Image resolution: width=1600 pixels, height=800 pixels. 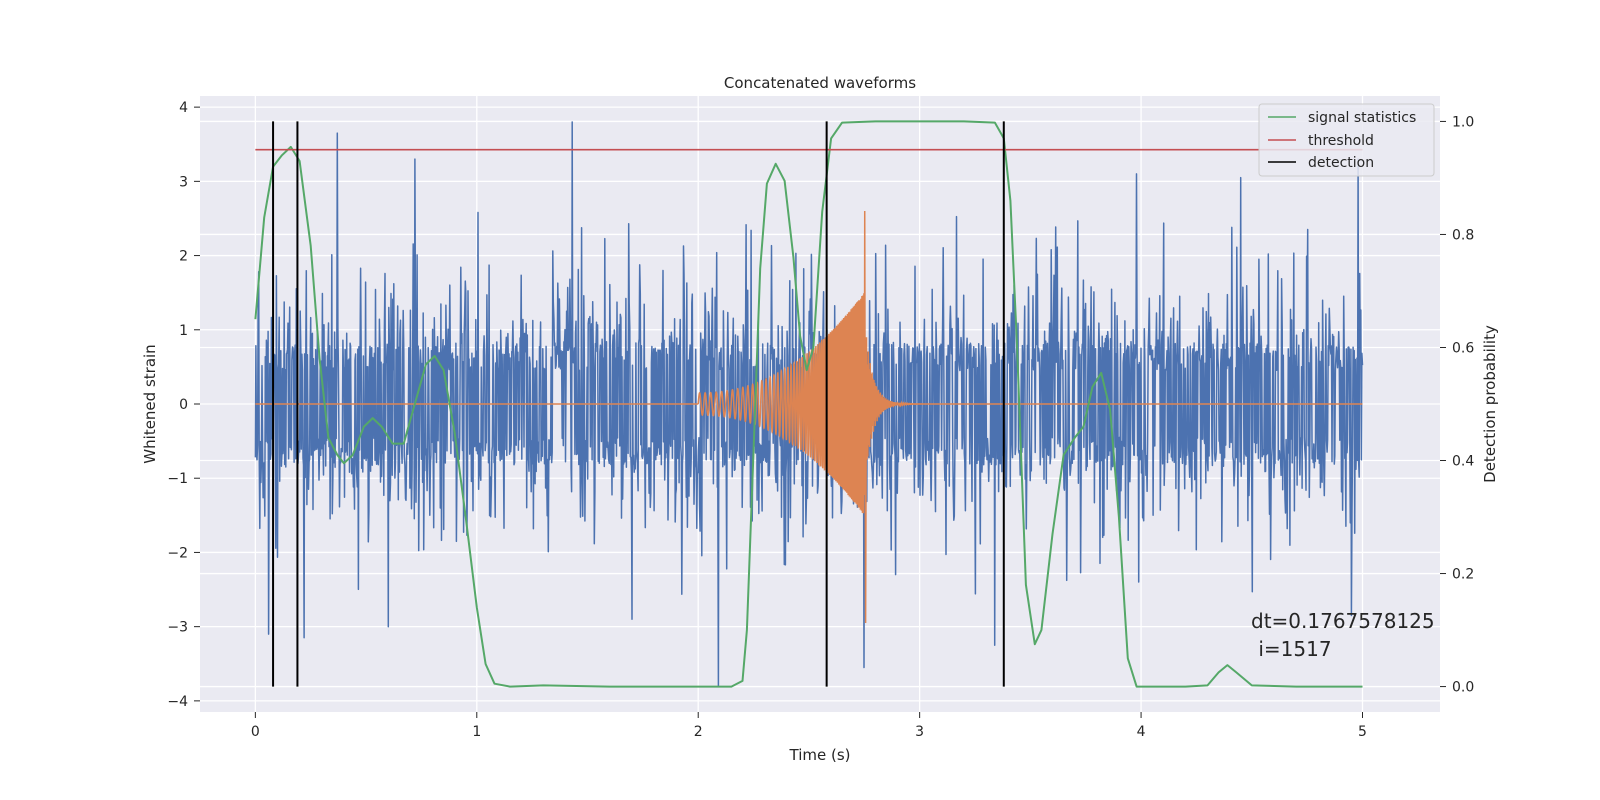 What do you see at coordinates (1341, 141) in the screenshot?
I see `legend-label-threshold: threshold` at bounding box center [1341, 141].